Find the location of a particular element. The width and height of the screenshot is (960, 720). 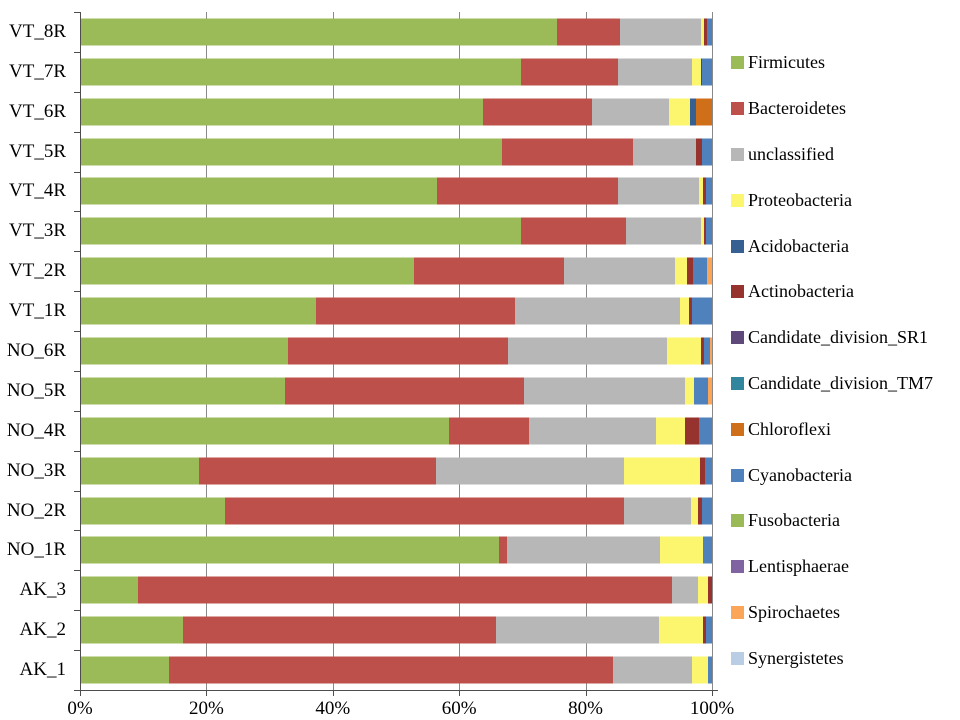

legend-item-Firmicutes: Firmicutes is located at coordinates (845, 63).